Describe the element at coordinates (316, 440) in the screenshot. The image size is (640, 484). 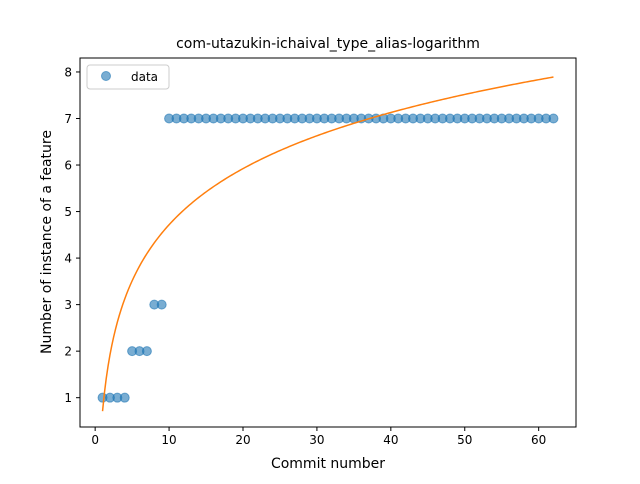
I see `x-tick-label: 30` at that location.